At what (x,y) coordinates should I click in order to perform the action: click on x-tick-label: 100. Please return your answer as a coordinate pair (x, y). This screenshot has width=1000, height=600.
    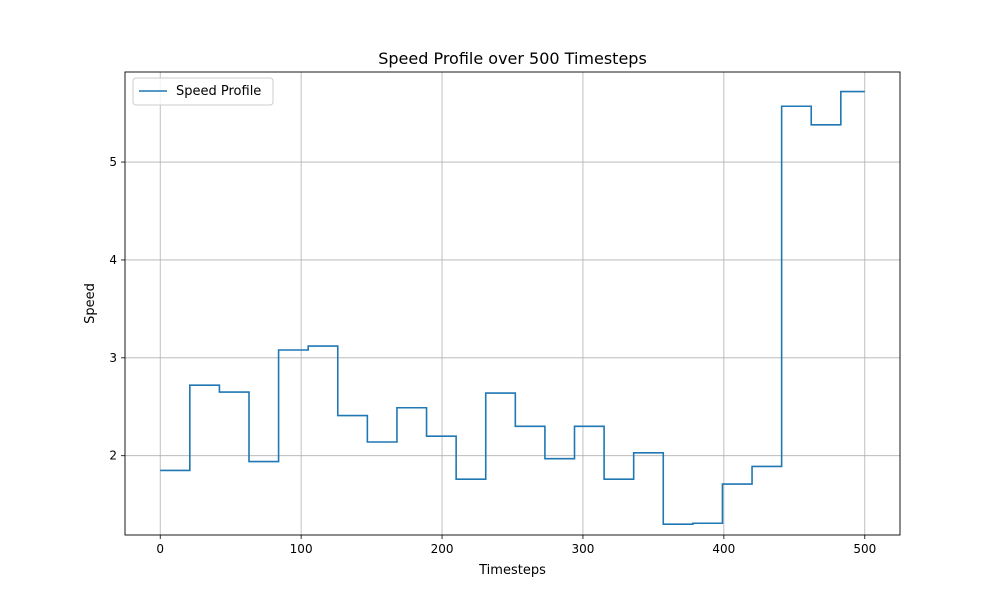
    Looking at the image, I should click on (301, 549).